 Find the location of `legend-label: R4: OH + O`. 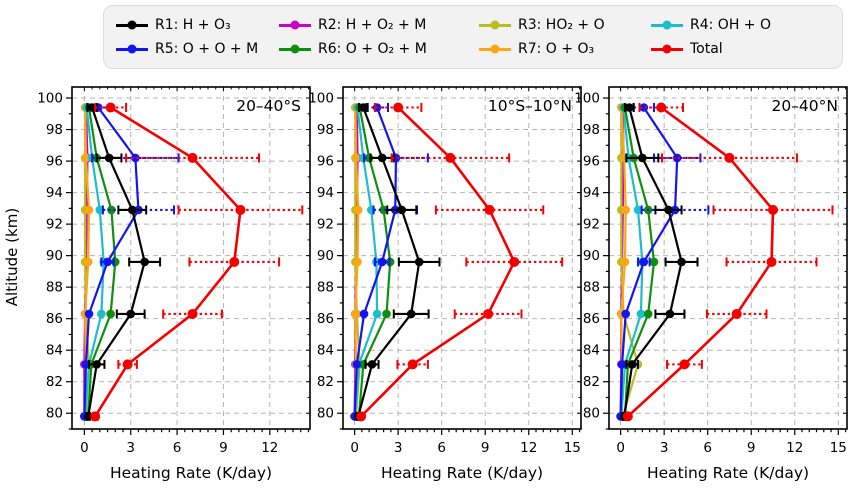

legend-label: R4: OH + O is located at coordinates (730, 25).